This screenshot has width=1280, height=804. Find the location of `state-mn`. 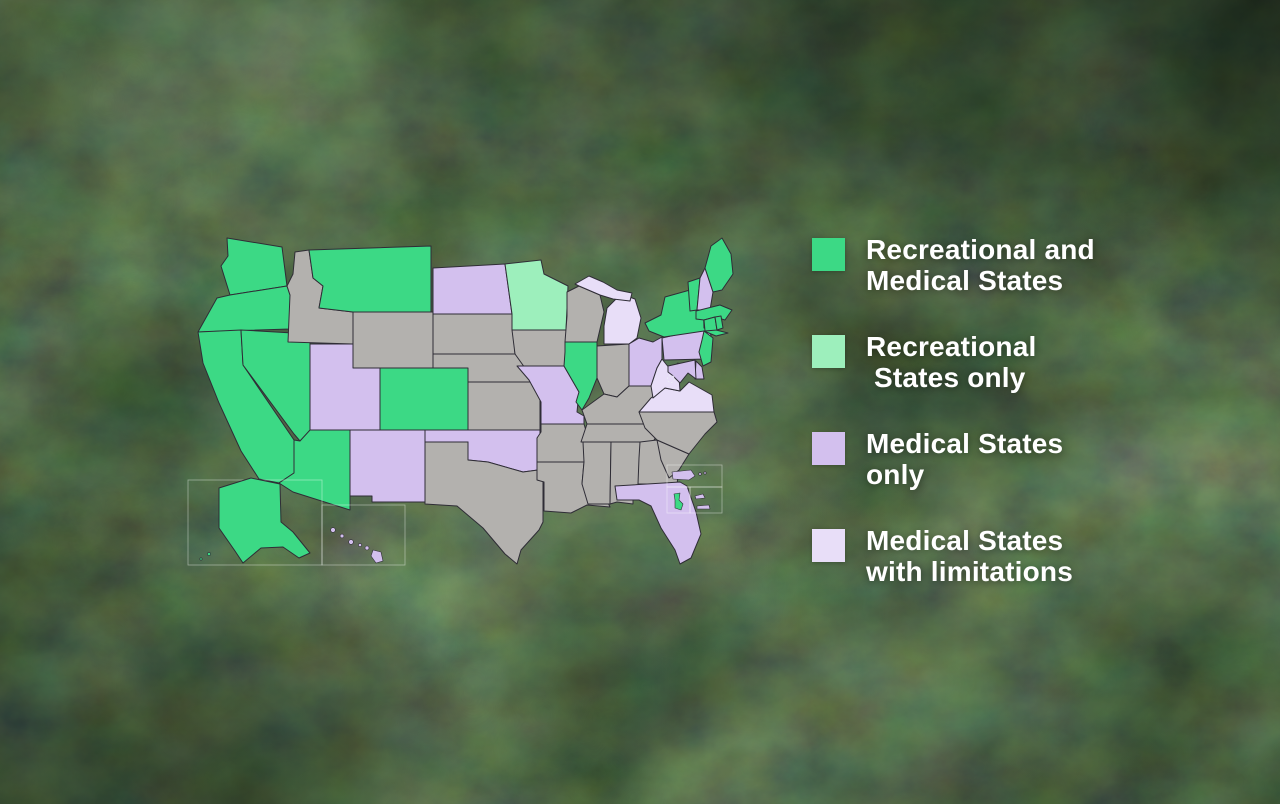

state-mn is located at coordinates (536, 295).